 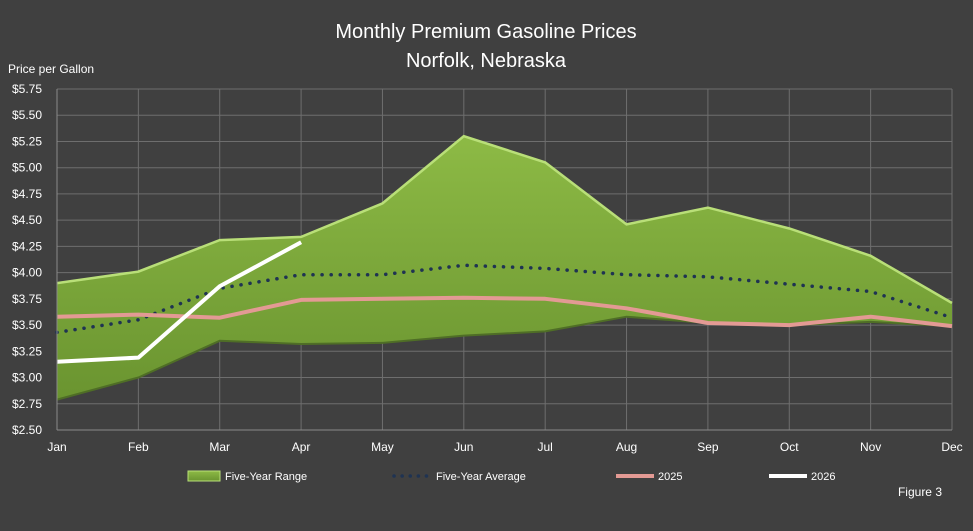 What do you see at coordinates (486, 61) in the screenshot?
I see `chart-subtitle: Norfolk, Nebraska` at bounding box center [486, 61].